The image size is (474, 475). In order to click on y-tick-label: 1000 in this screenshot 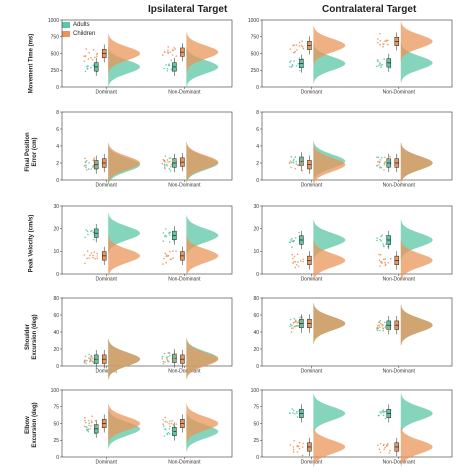, I will do `click(253, 21)`.